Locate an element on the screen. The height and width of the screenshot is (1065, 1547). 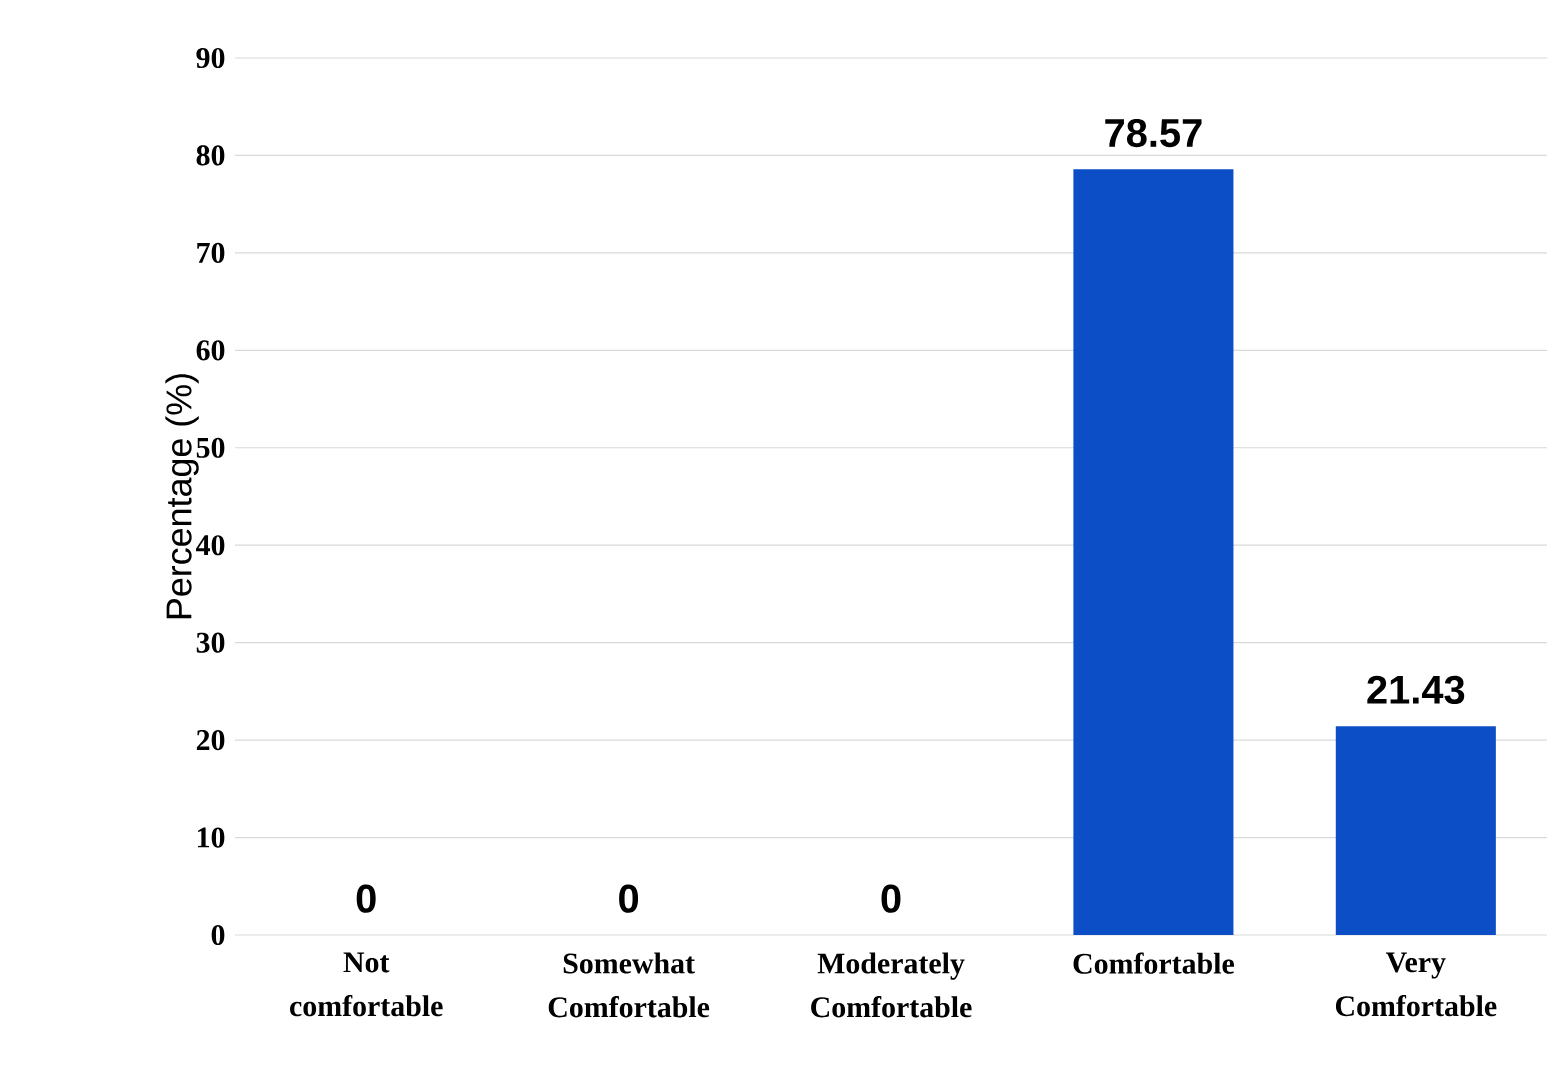
x-tick-label: Not comfortable is located at coordinates (366, 984).